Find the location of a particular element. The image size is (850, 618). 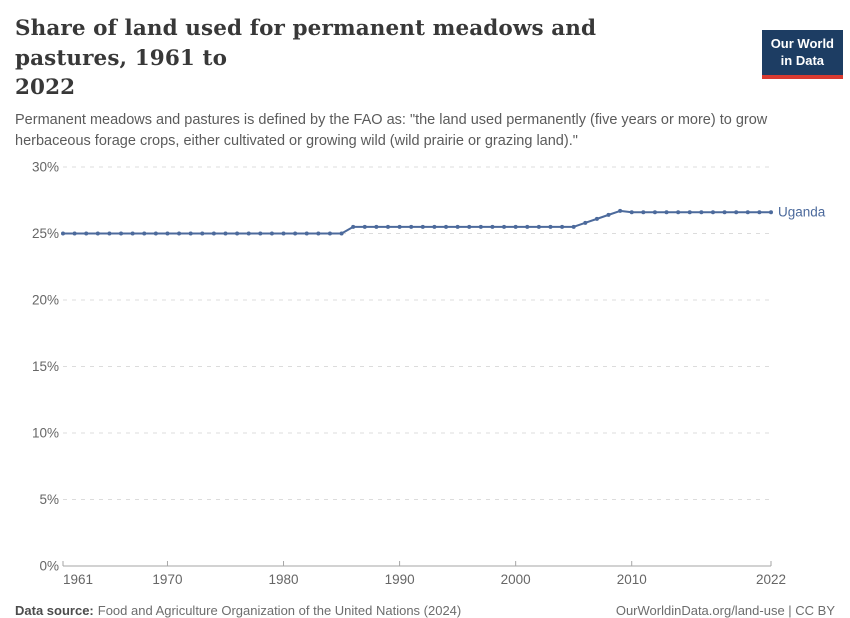

y-axis-label: 15% is located at coordinates (45, 366).